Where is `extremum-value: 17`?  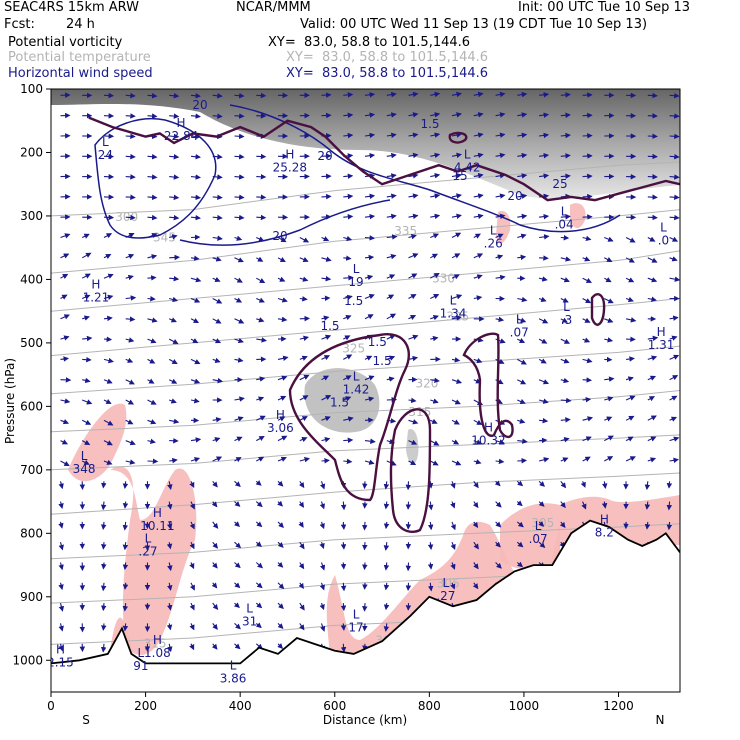
extremum-value: 17 is located at coordinates (355, 628).